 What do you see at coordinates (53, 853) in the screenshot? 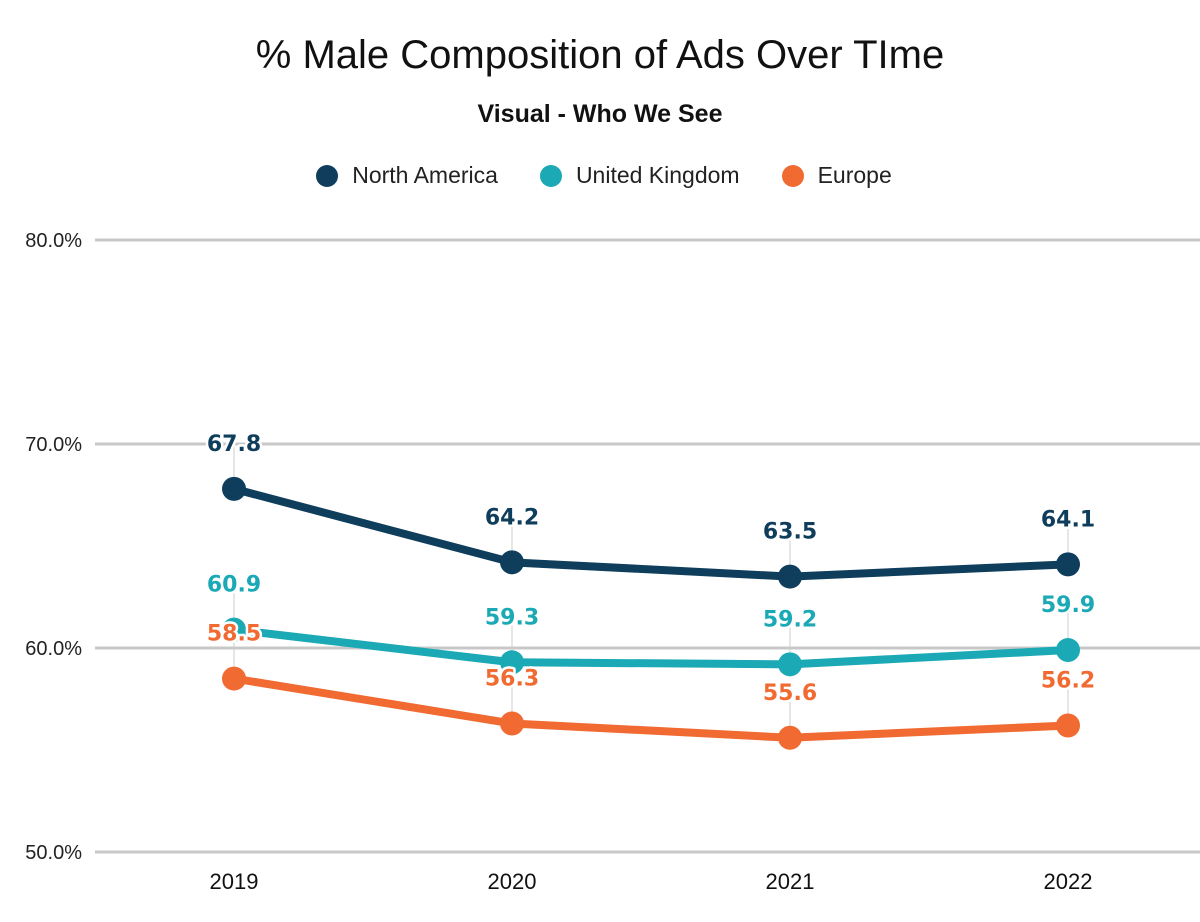
I see `y-tick-label: 50.0%` at bounding box center [53, 853].